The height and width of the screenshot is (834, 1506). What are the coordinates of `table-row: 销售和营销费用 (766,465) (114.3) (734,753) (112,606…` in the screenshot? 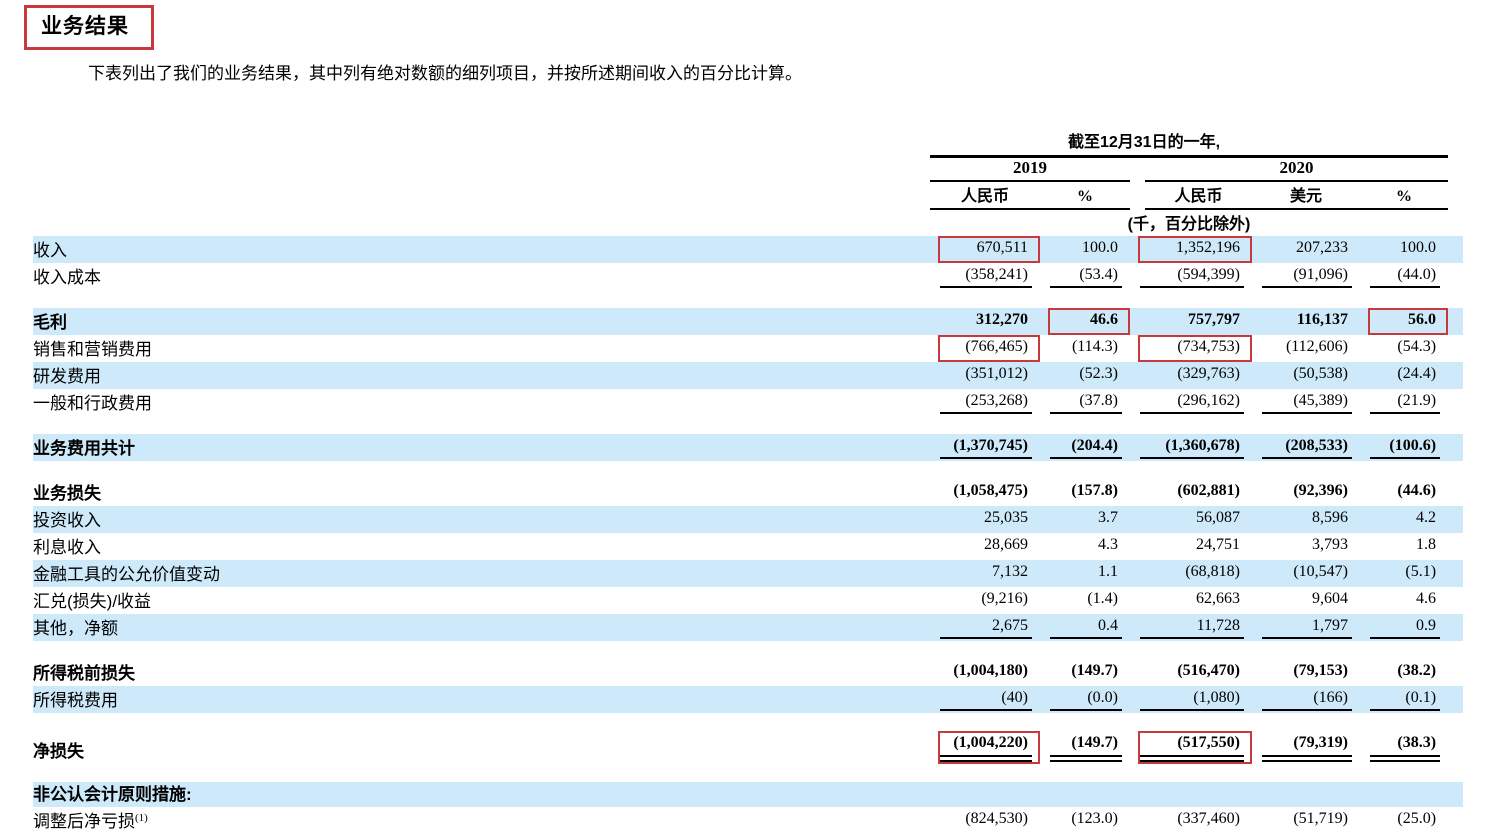 It's located at (748, 348).